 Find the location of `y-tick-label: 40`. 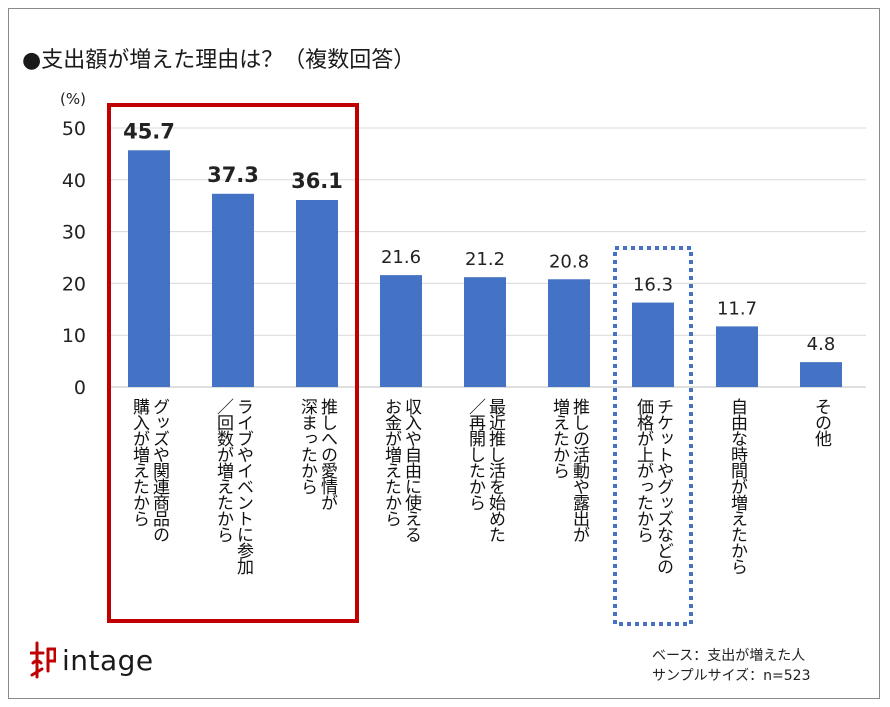

y-tick-label: 40 is located at coordinates (74, 181).